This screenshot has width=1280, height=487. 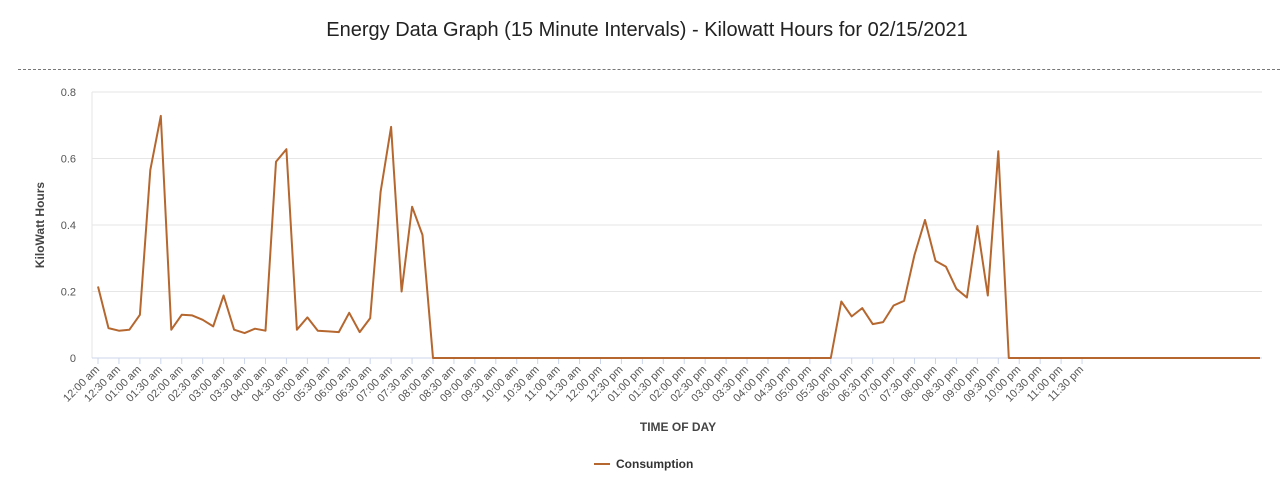 What do you see at coordinates (678, 427) in the screenshot?
I see `x-axis-title: TIME OF DAY` at bounding box center [678, 427].